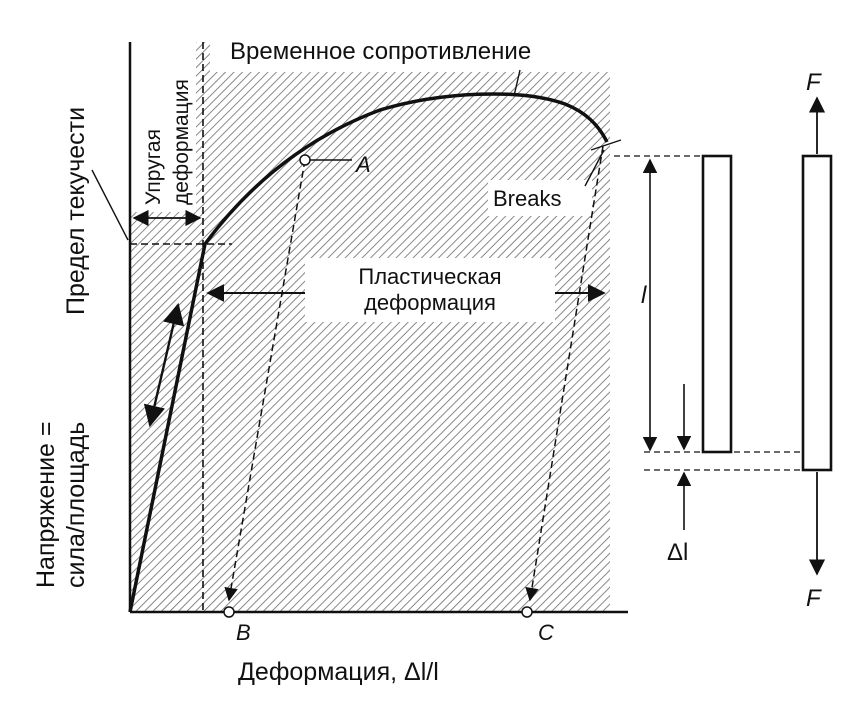 This screenshot has width=856, height=716. What do you see at coordinates (677, 552) in the screenshot?
I see `delta-l-label: Δl` at bounding box center [677, 552].